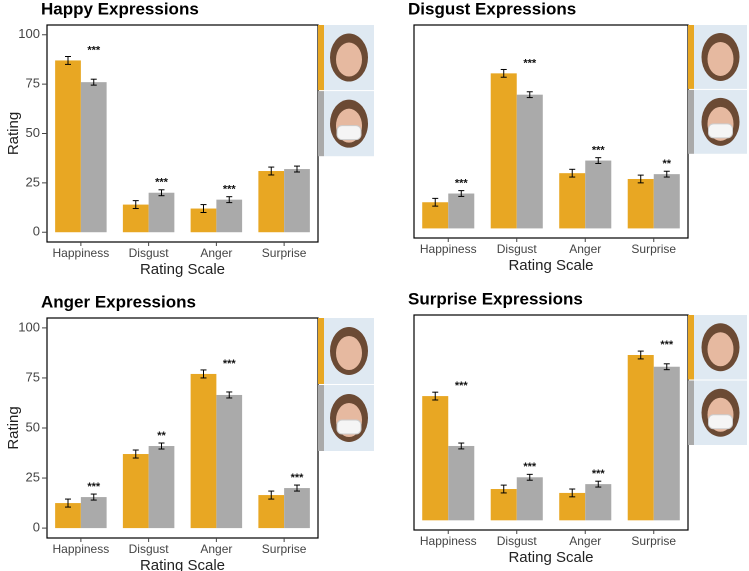 This screenshot has width=749, height=571. What do you see at coordinates (118, 301) in the screenshot?
I see `panel-title: Anger Expressions` at bounding box center [118, 301].